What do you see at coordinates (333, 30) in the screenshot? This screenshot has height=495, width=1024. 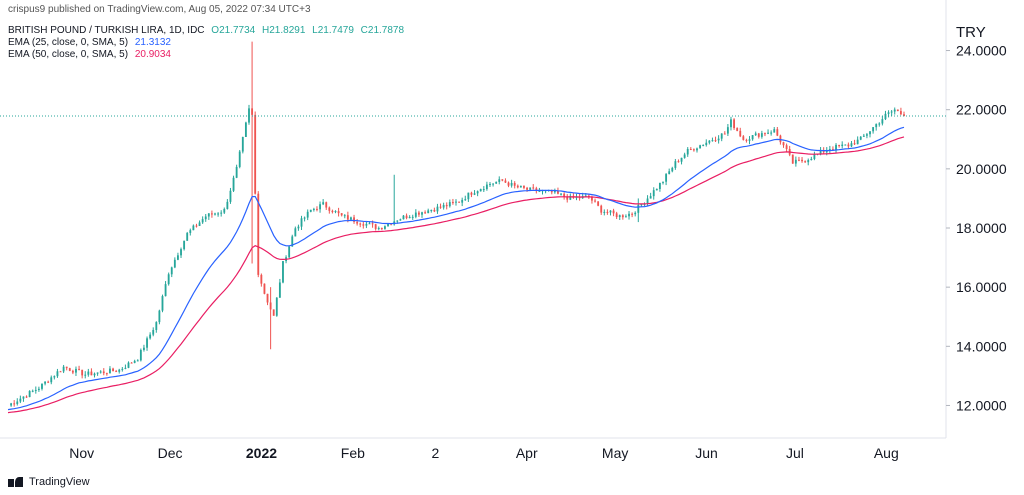 I see `ohlc-low: L21.7479` at bounding box center [333, 30].